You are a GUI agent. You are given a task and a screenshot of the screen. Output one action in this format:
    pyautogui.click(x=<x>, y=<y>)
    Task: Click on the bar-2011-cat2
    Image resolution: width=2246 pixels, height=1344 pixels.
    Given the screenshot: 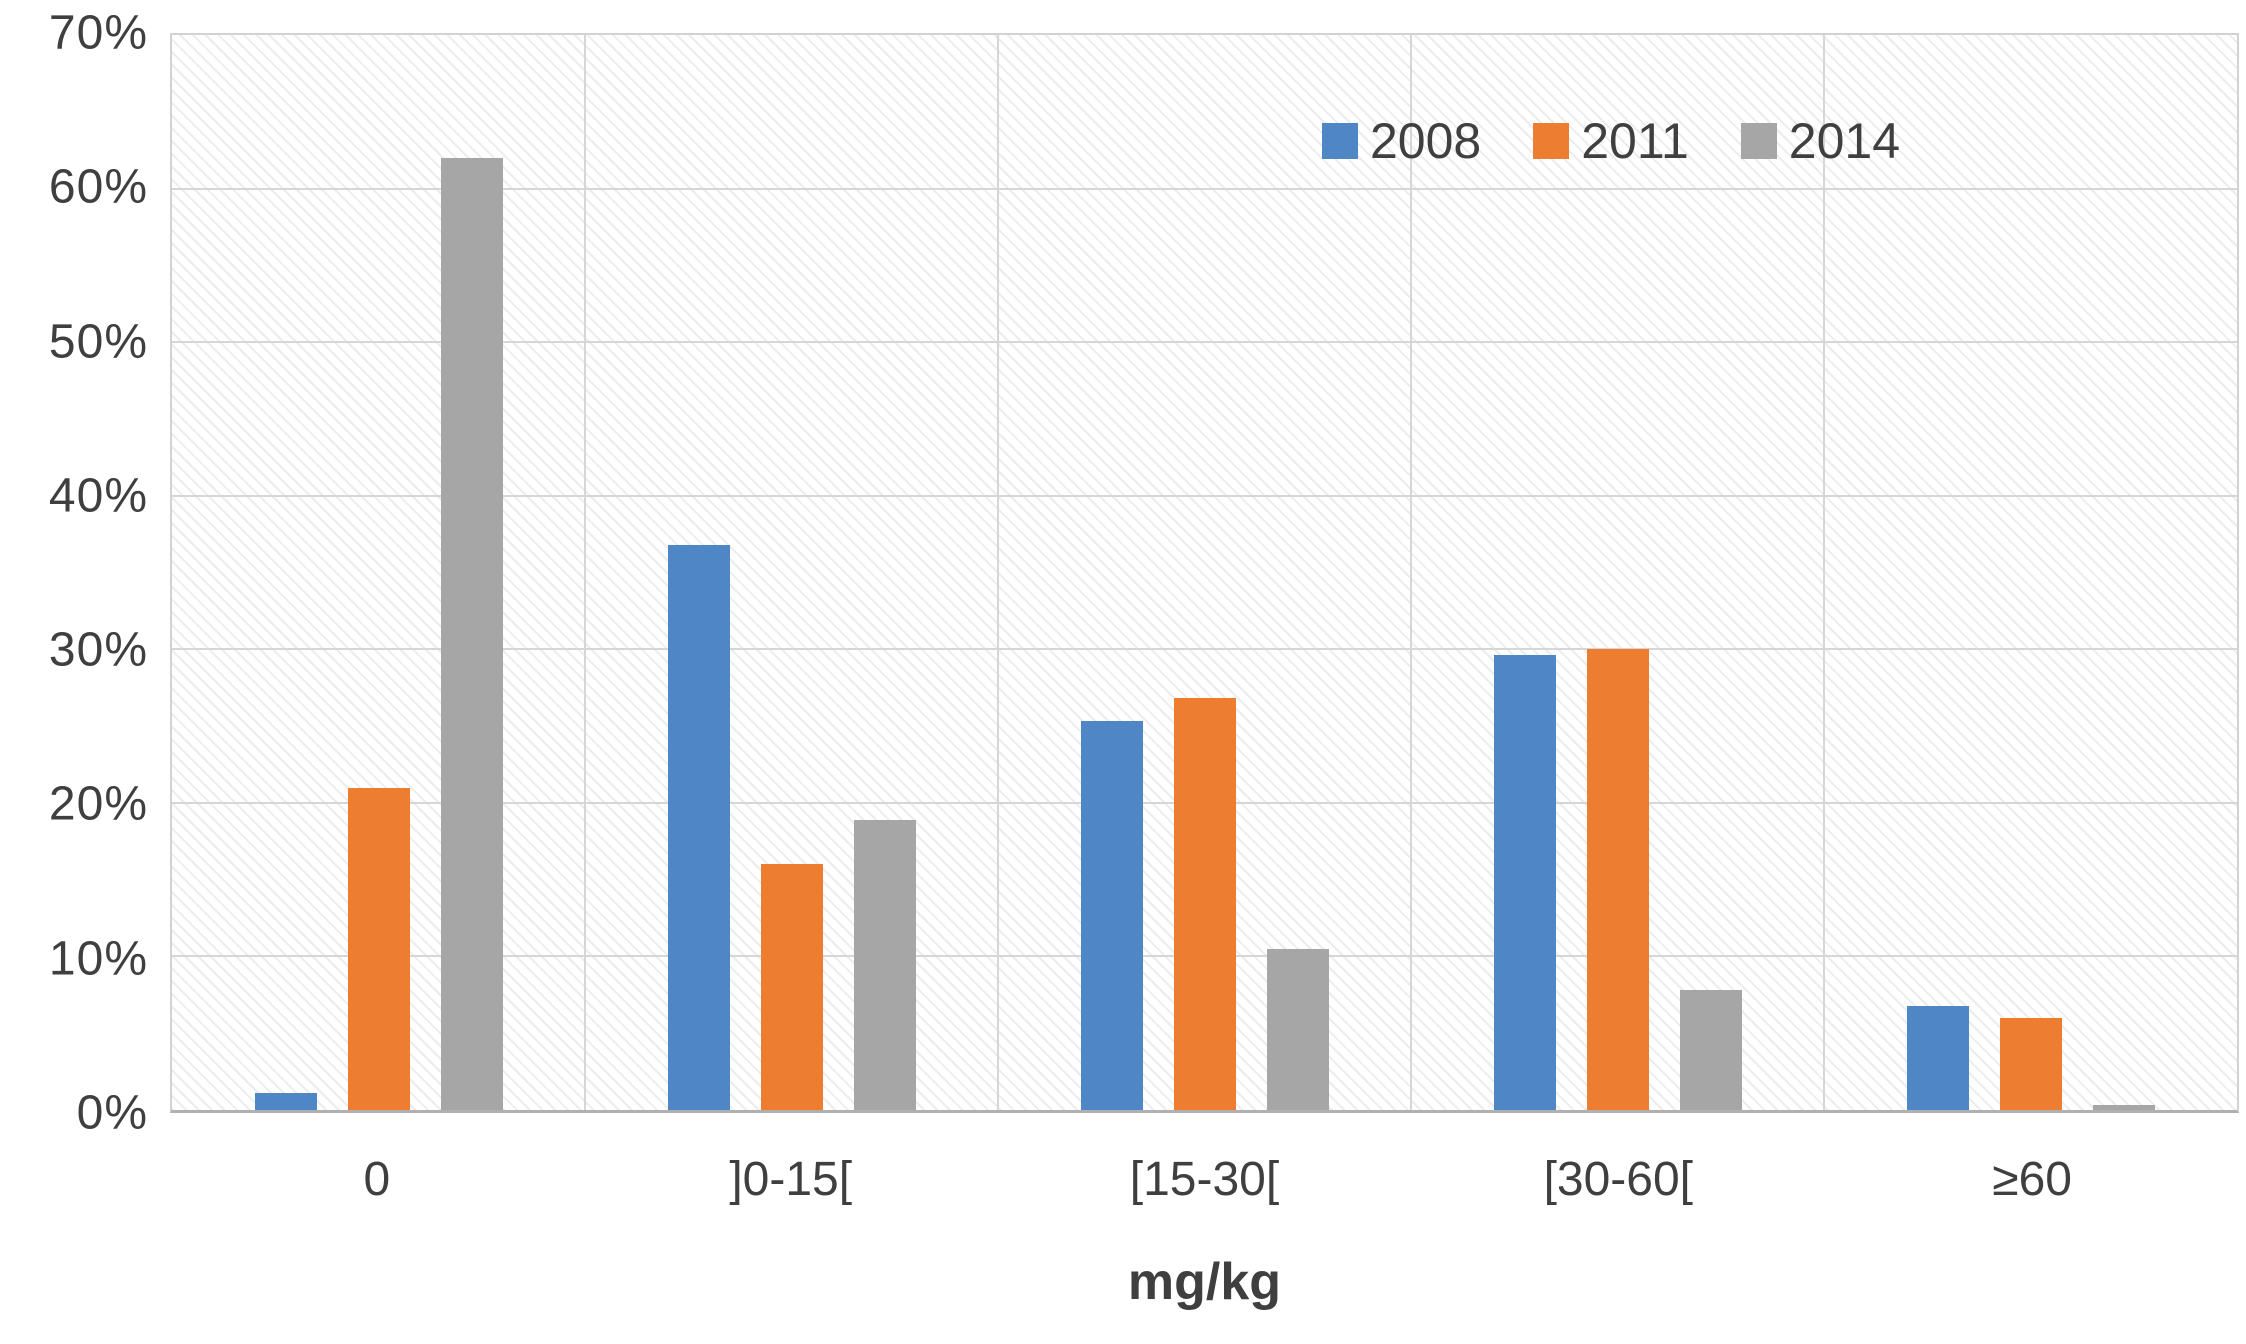 What is the action you would take?
    pyautogui.click(x=1204, y=904)
    